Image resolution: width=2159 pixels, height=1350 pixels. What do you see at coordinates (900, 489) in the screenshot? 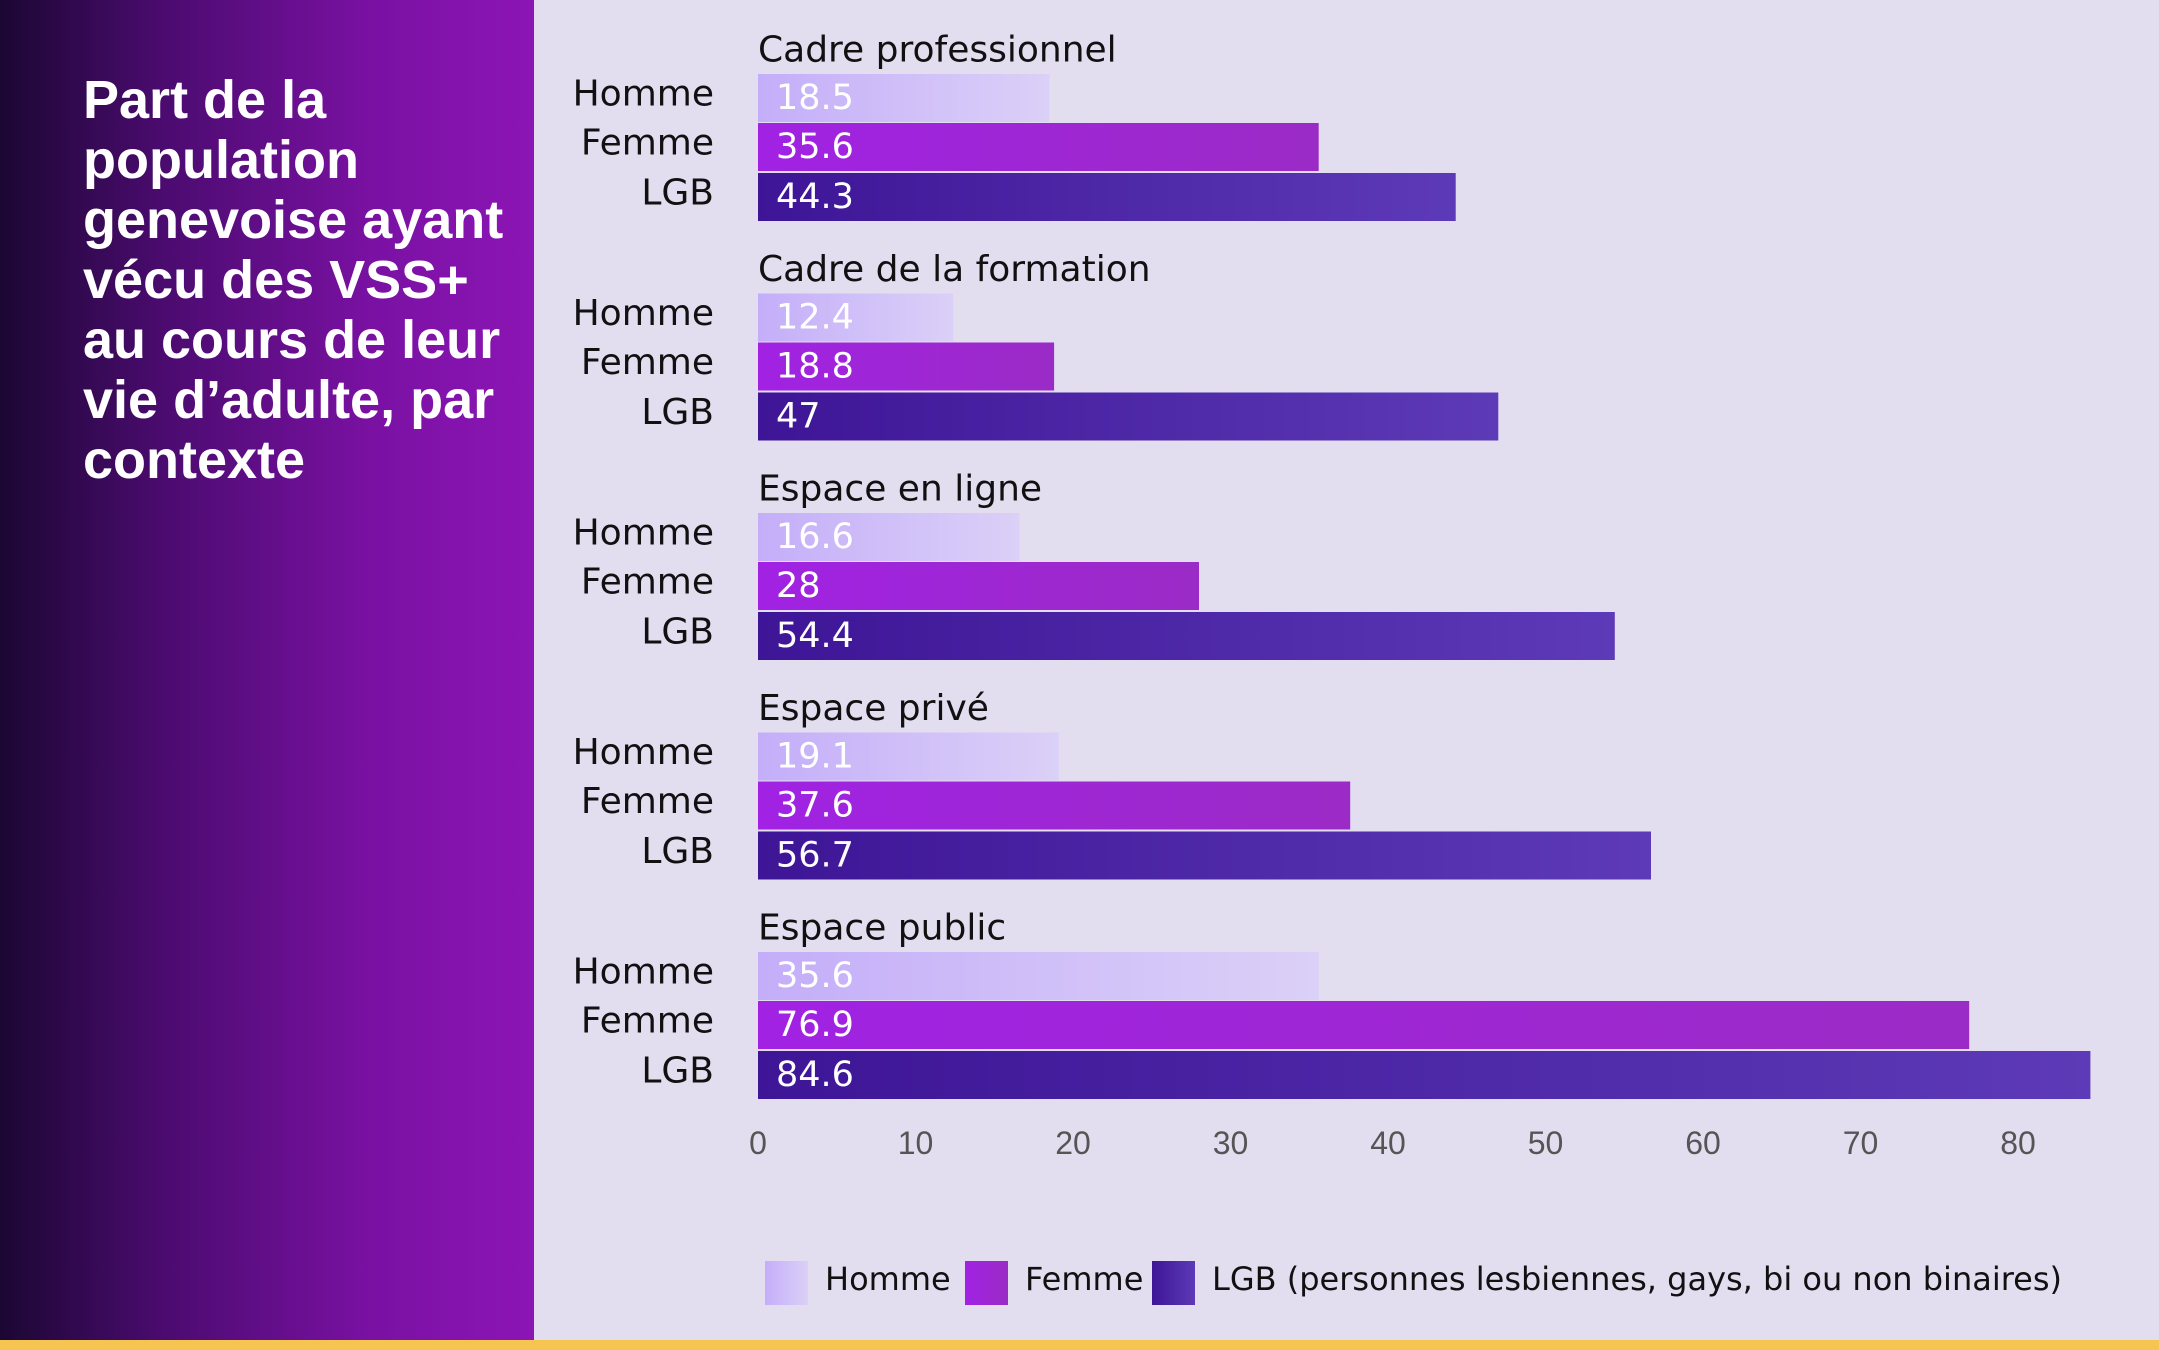
I see `group-label: Espace en ligne` at bounding box center [900, 489].